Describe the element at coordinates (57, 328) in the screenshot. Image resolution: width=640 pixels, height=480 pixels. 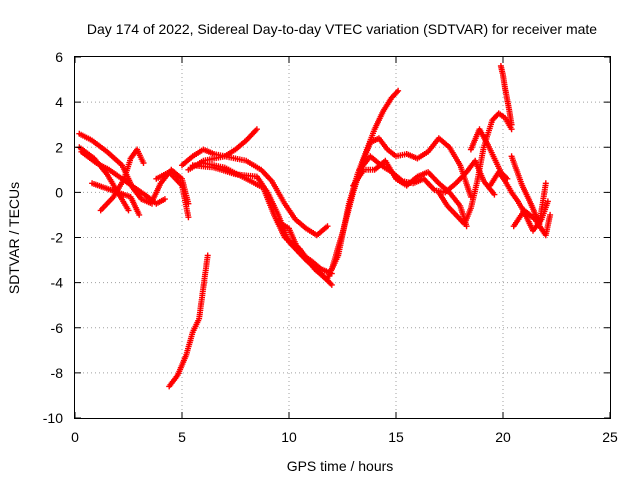
I see `y-tick-label: -6` at that location.